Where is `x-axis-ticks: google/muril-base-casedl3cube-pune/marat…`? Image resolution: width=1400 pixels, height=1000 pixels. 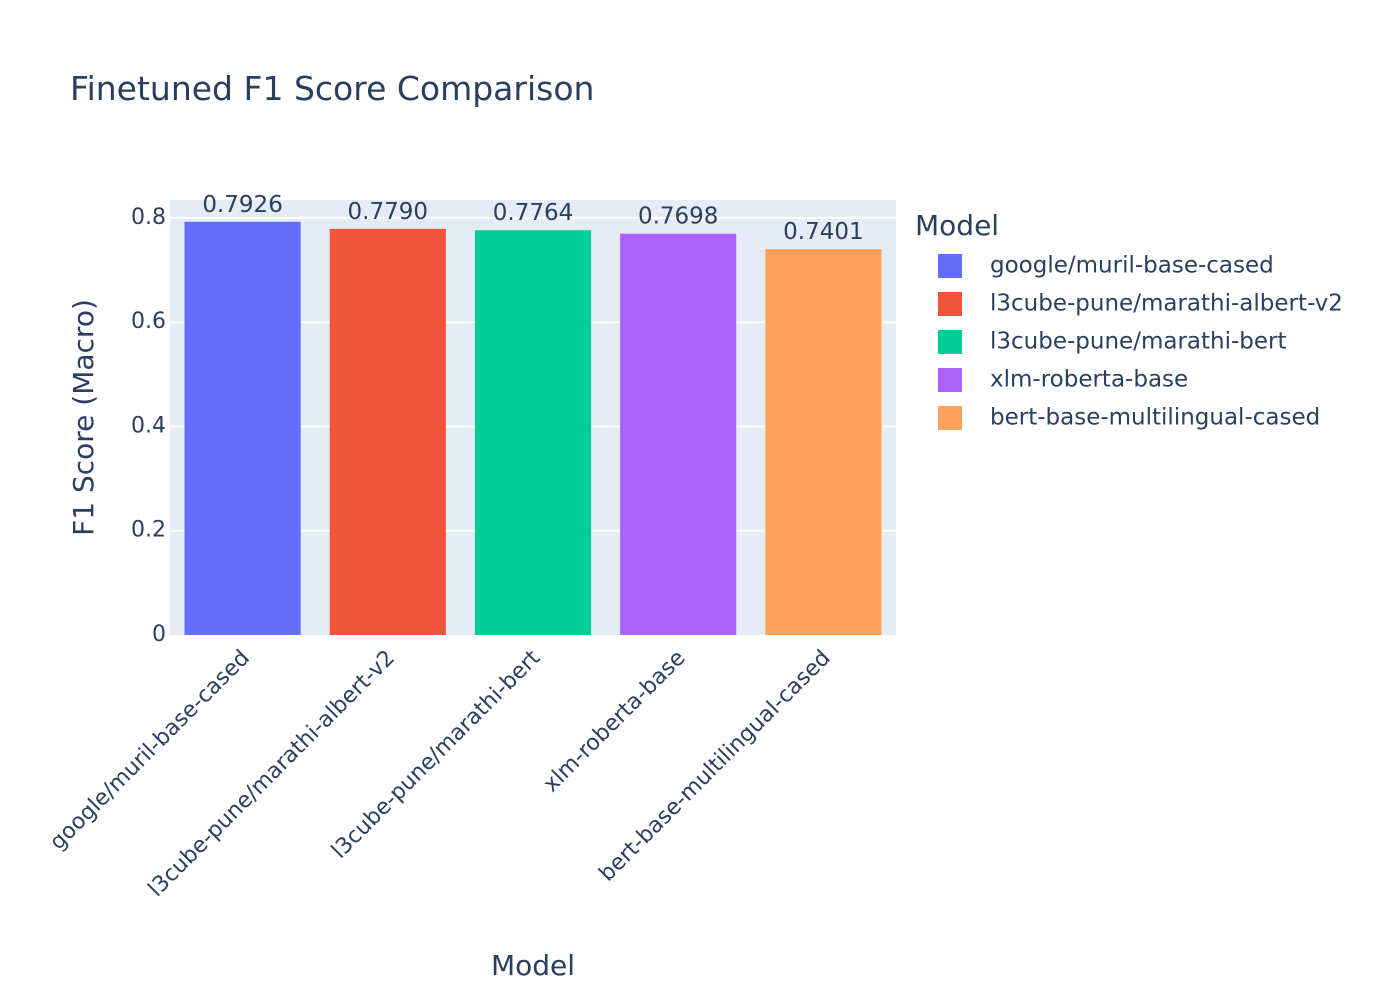 x-axis-ticks: google/muril-base-casedl3cube-pune/marat… is located at coordinates (440, 773).